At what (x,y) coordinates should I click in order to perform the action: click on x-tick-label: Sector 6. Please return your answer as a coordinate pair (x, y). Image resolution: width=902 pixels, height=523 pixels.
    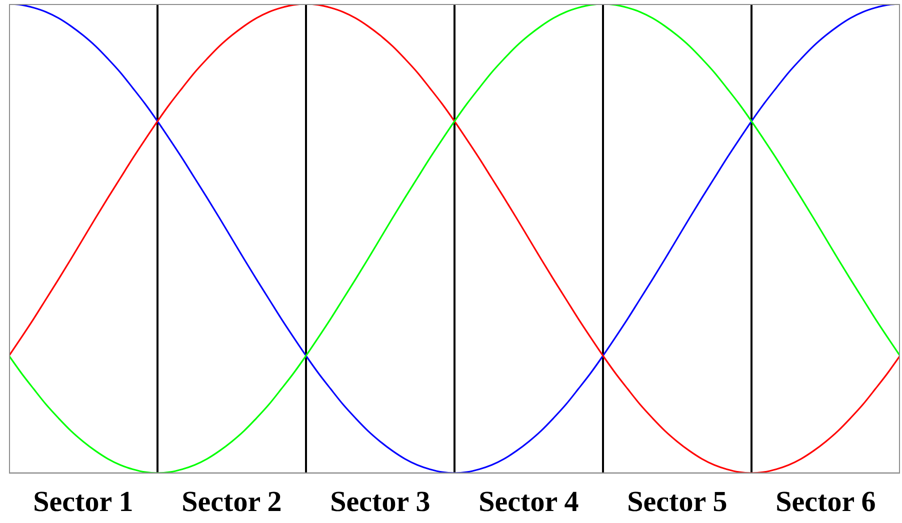
    Looking at the image, I should click on (826, 502).